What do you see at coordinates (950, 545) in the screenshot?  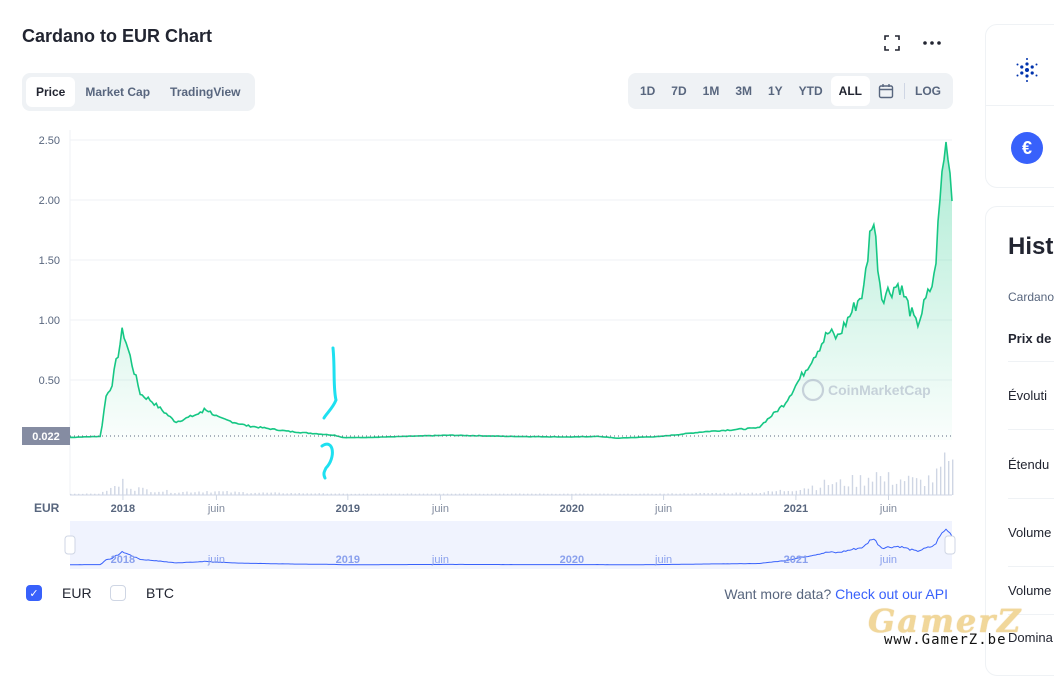 I see `navigator-handle-right` at bounding box center [950, 545].